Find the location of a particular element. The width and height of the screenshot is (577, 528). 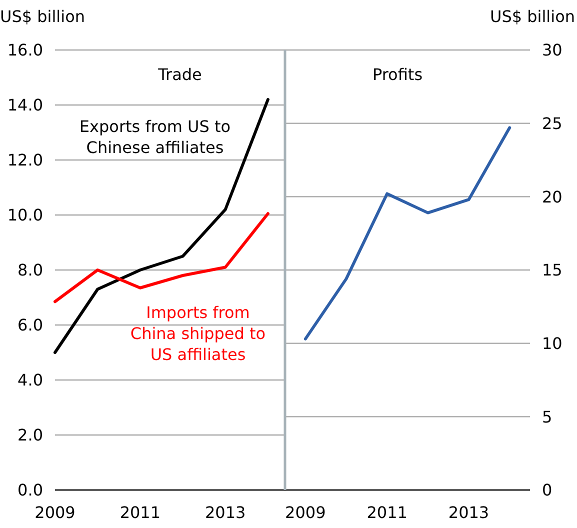

y-tick-label: 12.0 is located at coordinates (25, 160).